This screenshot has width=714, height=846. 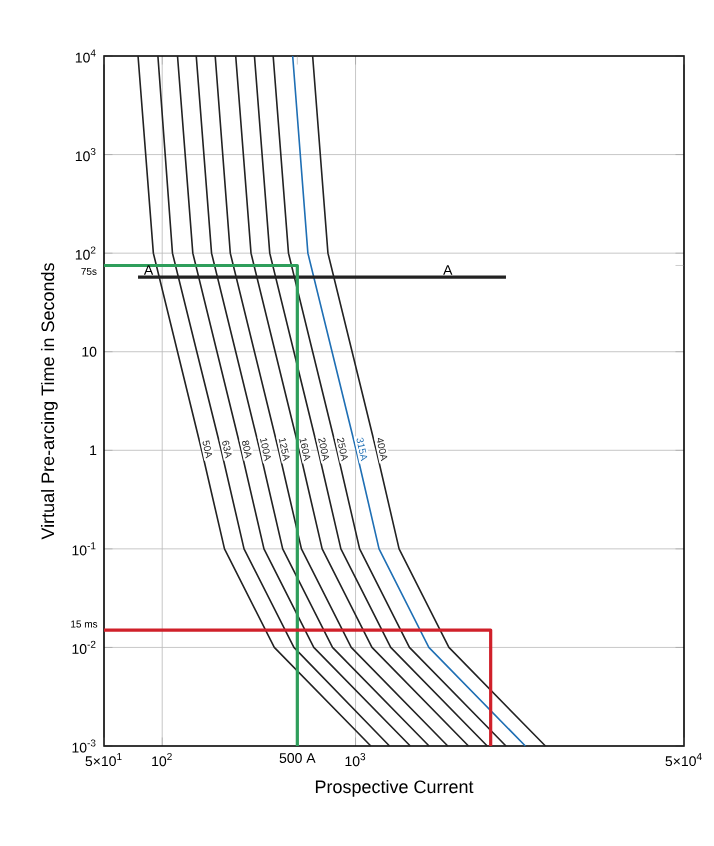 What do you see at coordinates (394, 788) in the screenshot?
I see `x-axis-title: Prospective Current` at bounding box center [394, 788].